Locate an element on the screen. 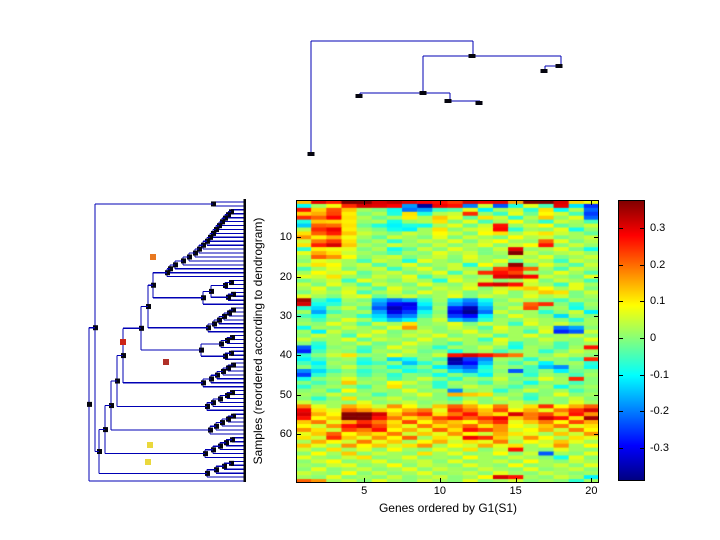 The height and width of the screenshot is (540, 720). column-dendrogram is located at coordinates (435, 98).